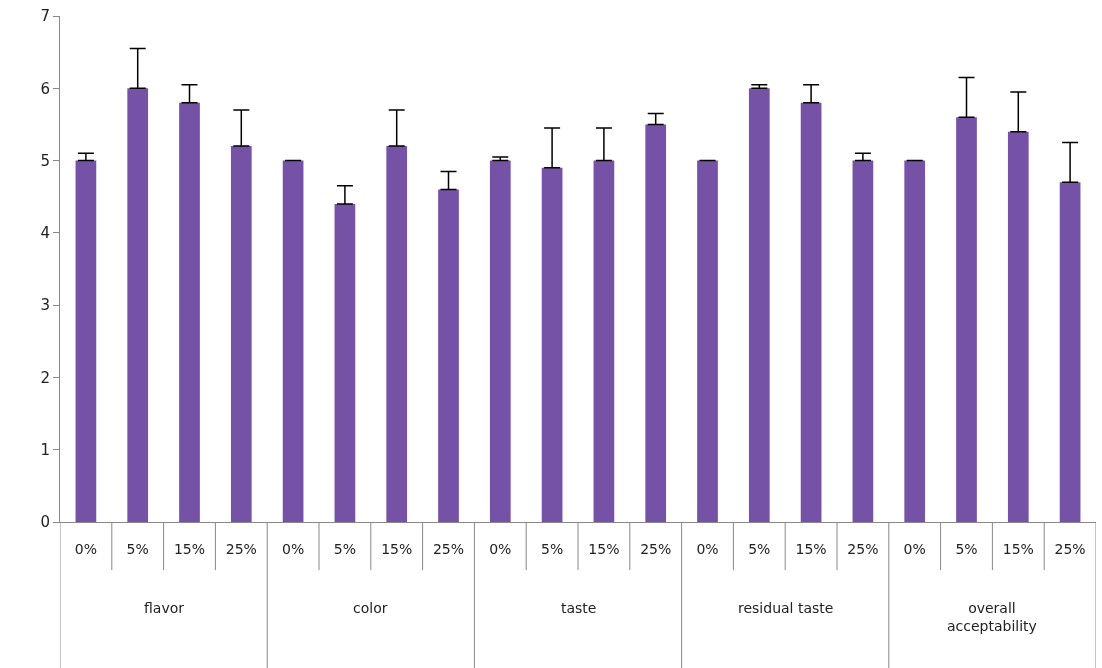 The height and width of the screenshot is (668, 1102). What do you see at coordinates (45, 160) in the screenshot?
I see `y-tick-label: 5` at bounding box center [45, 160].